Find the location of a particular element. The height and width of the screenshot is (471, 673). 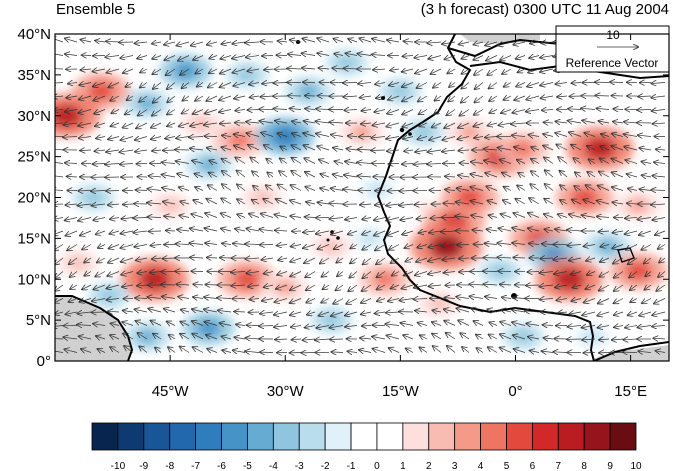

longitude-tick-label: 45°W is located at coordinates (171, 391).